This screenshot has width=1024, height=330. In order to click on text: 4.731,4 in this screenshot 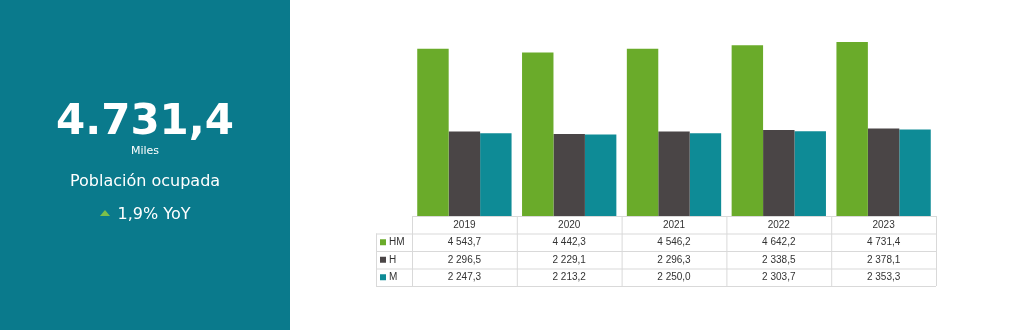, I will do `click(145, 119)`.